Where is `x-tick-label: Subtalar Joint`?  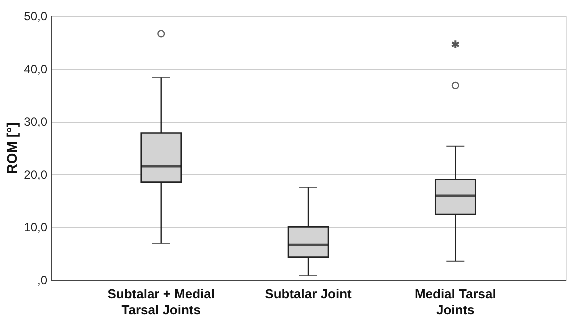
x-tick-label: Subtalar Joint is located at coordinates (309, 294).